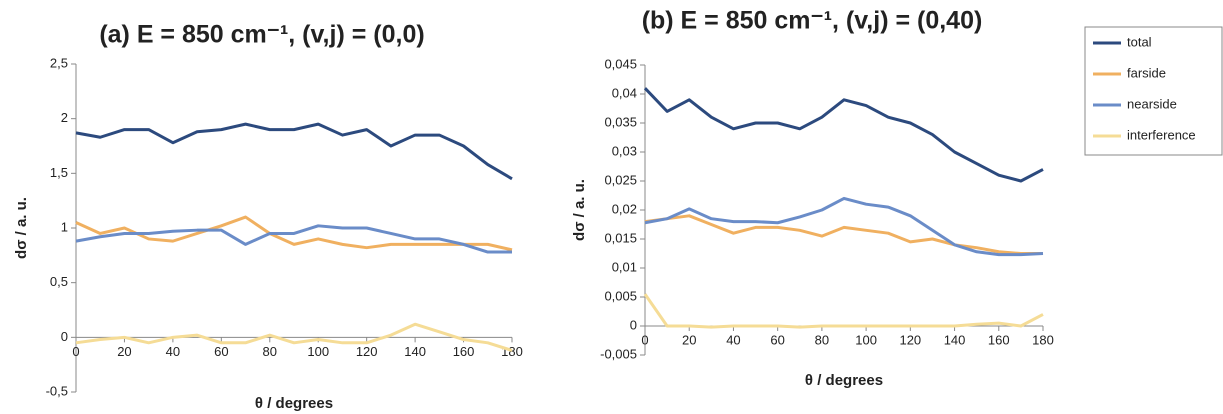 The image size is (1223, 414). What do you see at coordinates (1153, 91) in the screenshot?
I see `legend-box` at bounding box center [1153, 91].